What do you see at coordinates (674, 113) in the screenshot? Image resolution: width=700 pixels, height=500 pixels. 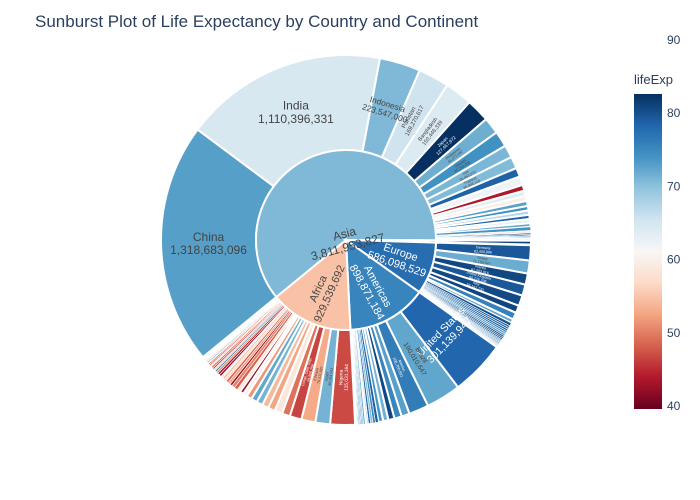 I see `colorbar-tick-80: 80` at bounding box center [674, 113].